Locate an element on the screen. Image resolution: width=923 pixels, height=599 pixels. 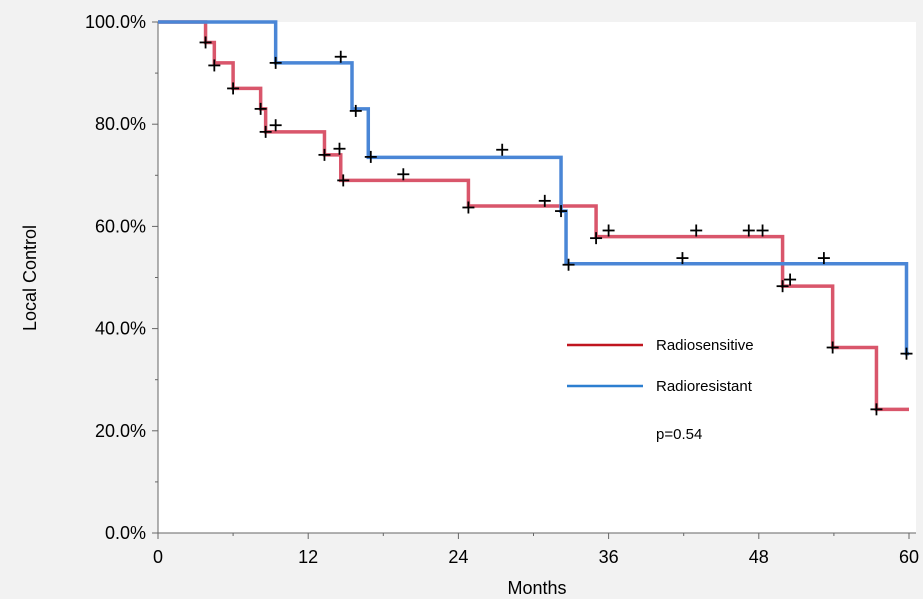
y-tick-label: 100.0% is located at coordinates (115, 22).